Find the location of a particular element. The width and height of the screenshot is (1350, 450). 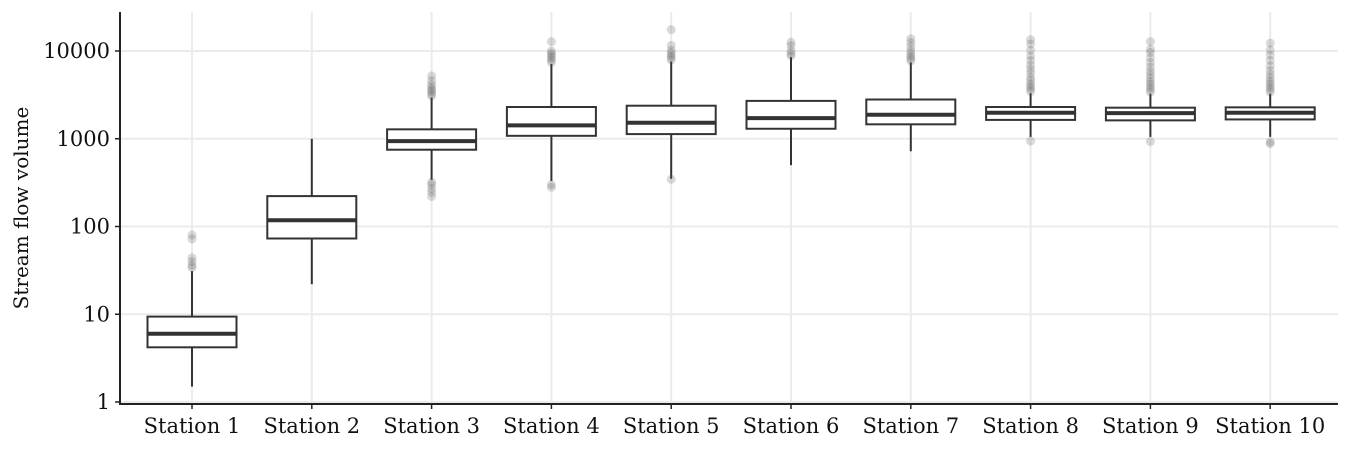

y-tick-label: 100 is located at coordinates (90, 227).